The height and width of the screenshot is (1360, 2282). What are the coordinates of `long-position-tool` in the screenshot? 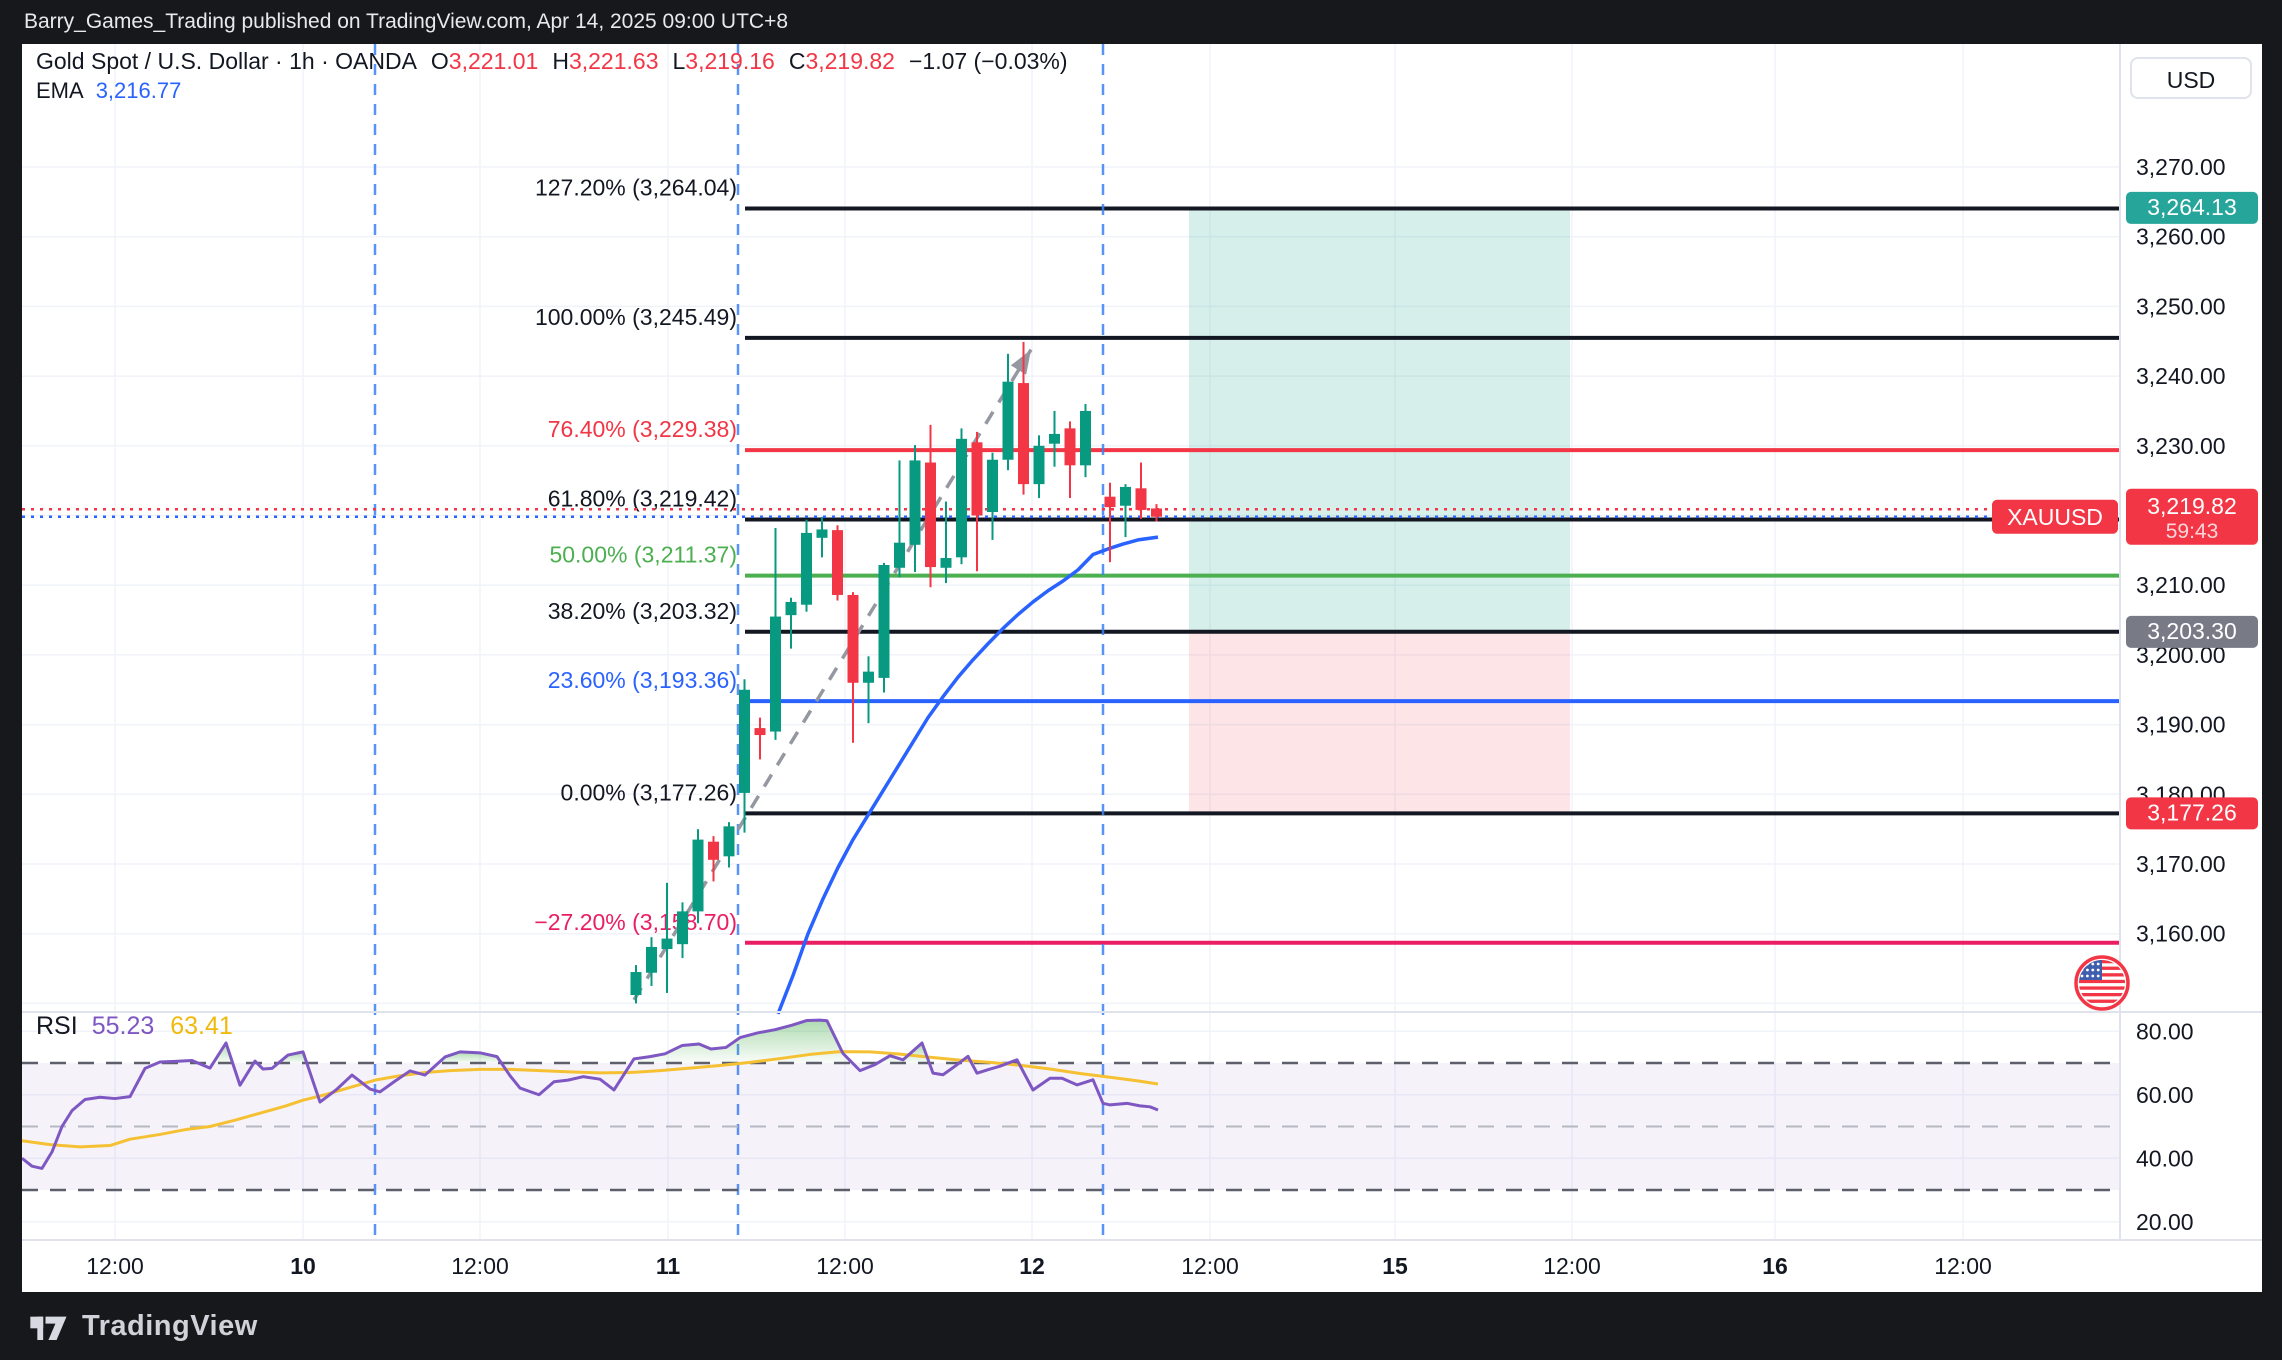 It's located at (1379, 511).